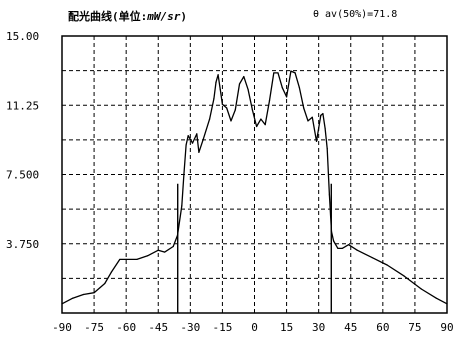 This screenshot has height=338, width=453. I want to click on half-max-markers, so click(254, 248).